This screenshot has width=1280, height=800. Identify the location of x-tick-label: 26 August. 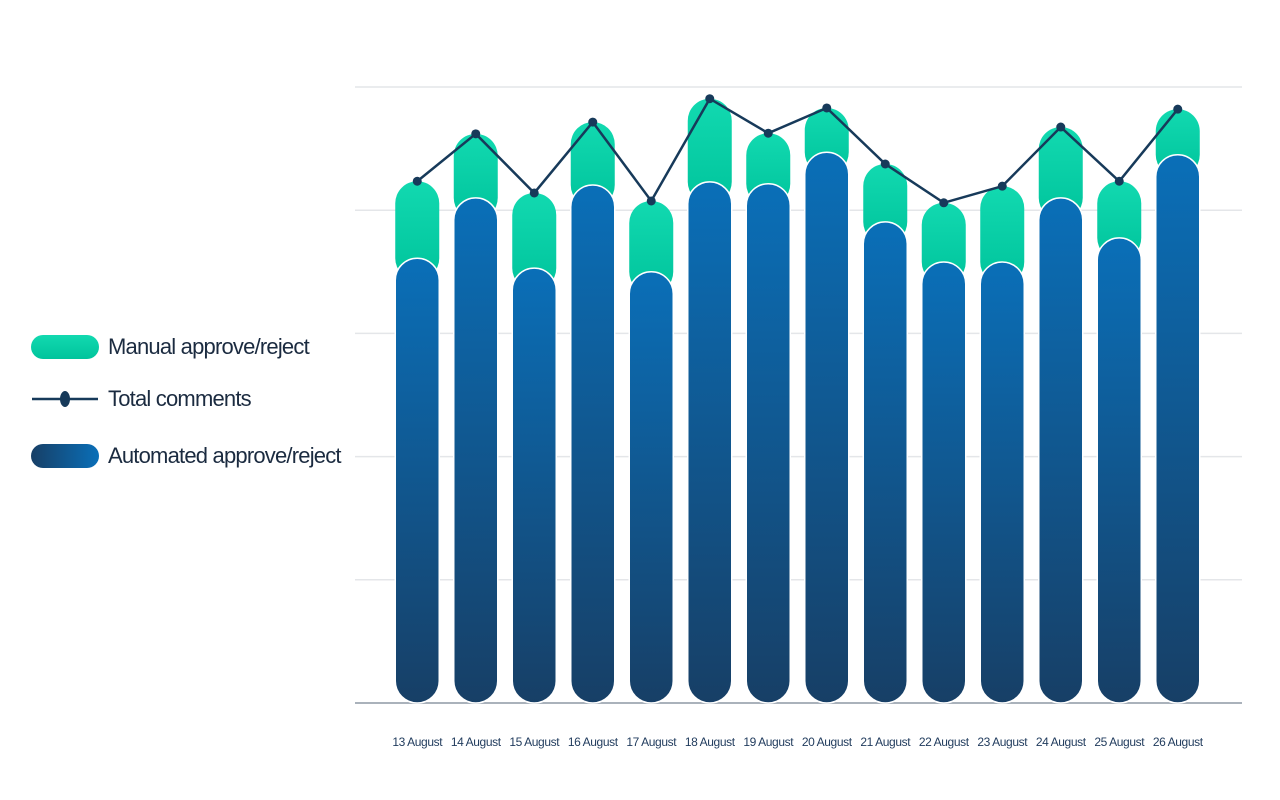
(1178, 742).